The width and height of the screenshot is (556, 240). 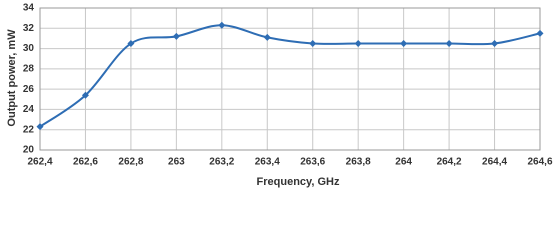 I want to click on y-tick-label: 22, so click(x=29, y=129).